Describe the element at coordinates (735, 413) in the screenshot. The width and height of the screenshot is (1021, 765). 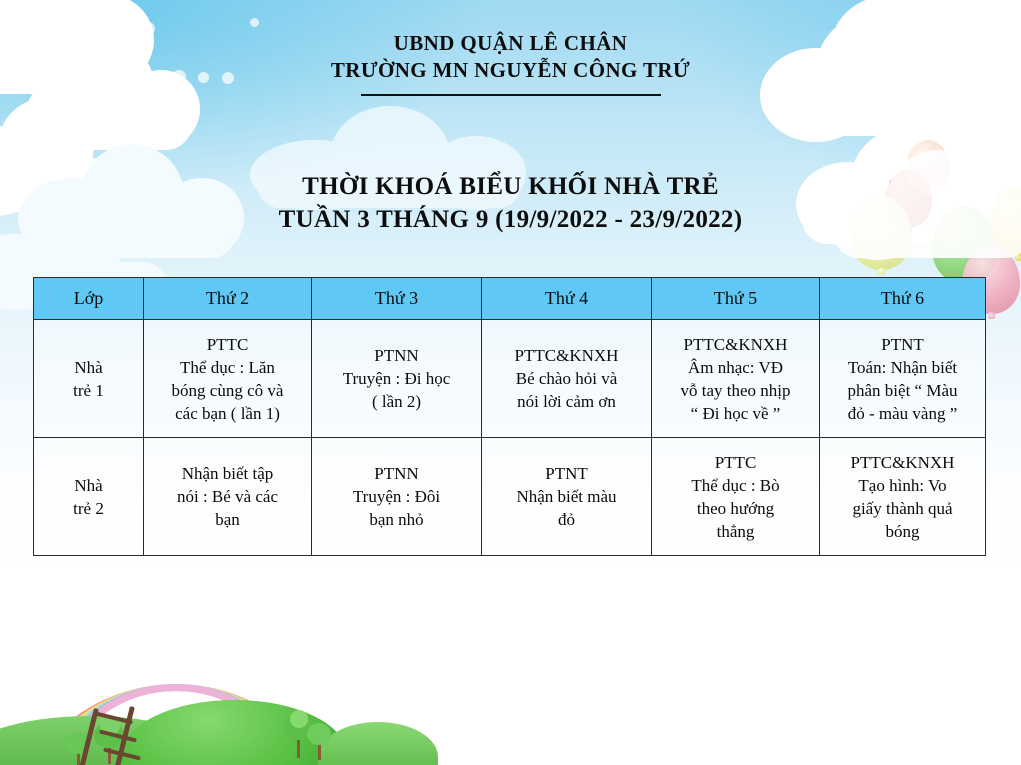
I see `cell-line: “ Đi học về ”` at that location.